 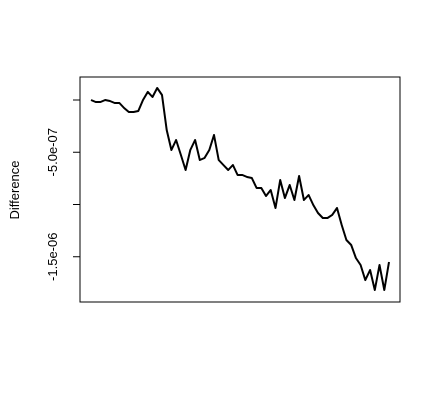 I want to click on y-tick-label: -1.5e-06, so click(x=52, y=257).